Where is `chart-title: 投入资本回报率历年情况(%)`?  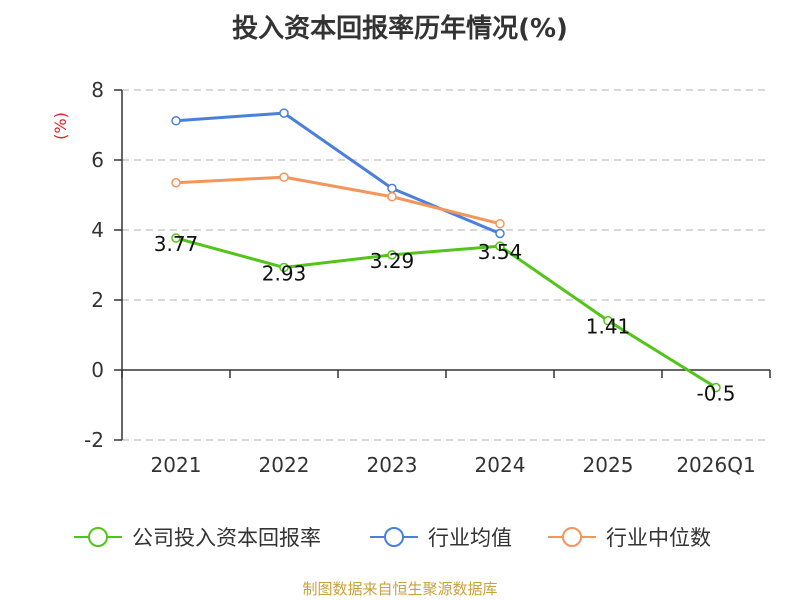 chart-title: 投入资本回报率历年情况(%) is located at coordinates (400, 29).